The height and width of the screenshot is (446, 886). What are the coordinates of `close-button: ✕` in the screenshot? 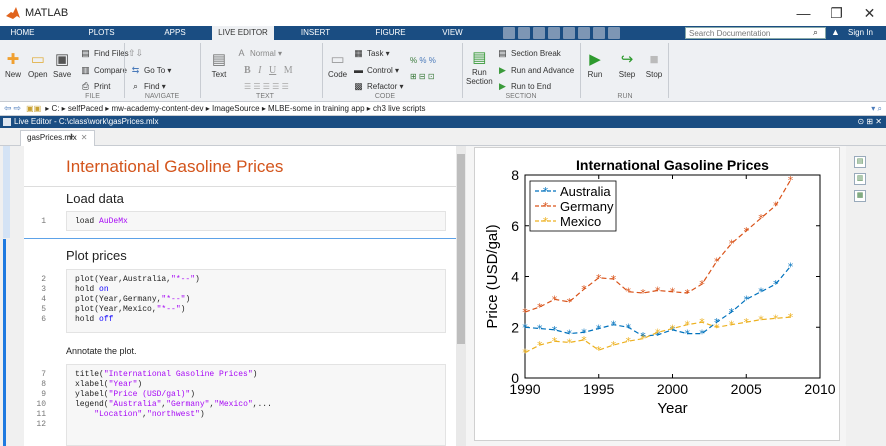 It's located at (869, 12).